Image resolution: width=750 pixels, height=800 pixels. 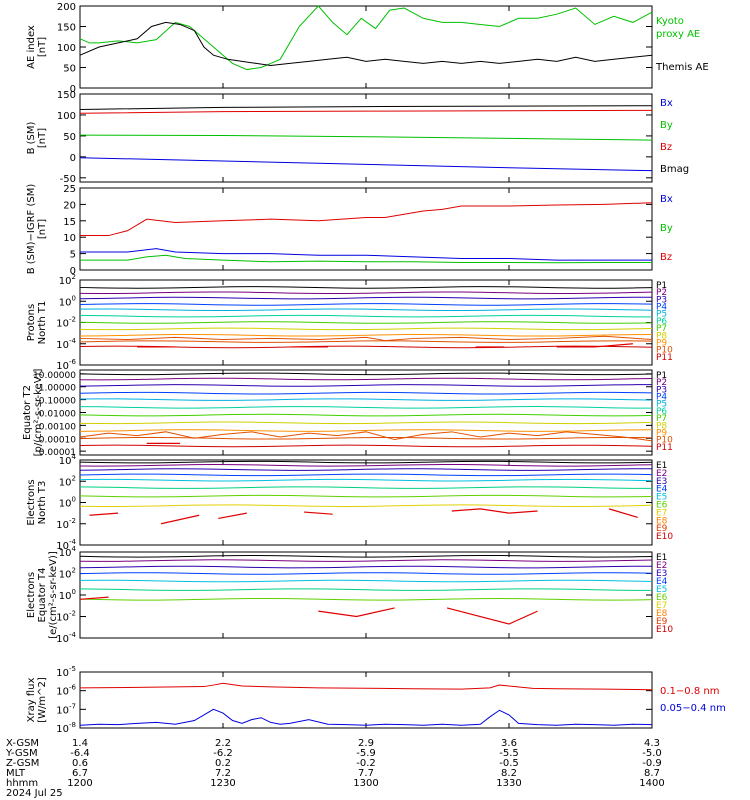 I want to click on y-axis-label: Electrons, so click(x=31, y=502).